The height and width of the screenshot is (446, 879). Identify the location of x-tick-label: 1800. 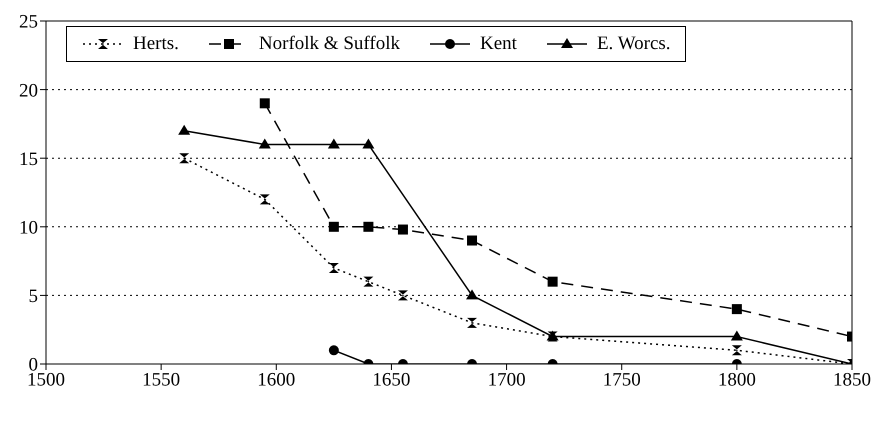
(737, 379).